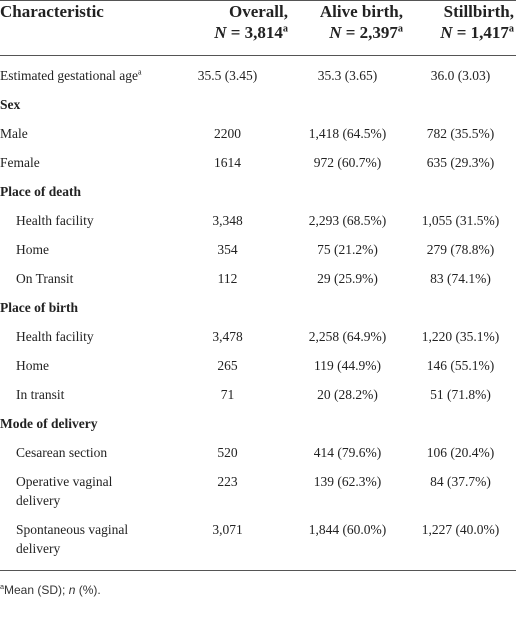 The image size is (516, 623). Describe the element at coordinates (460, 365) in the screenshot. I see `value-cell: 146 (55.1%)` at that location.